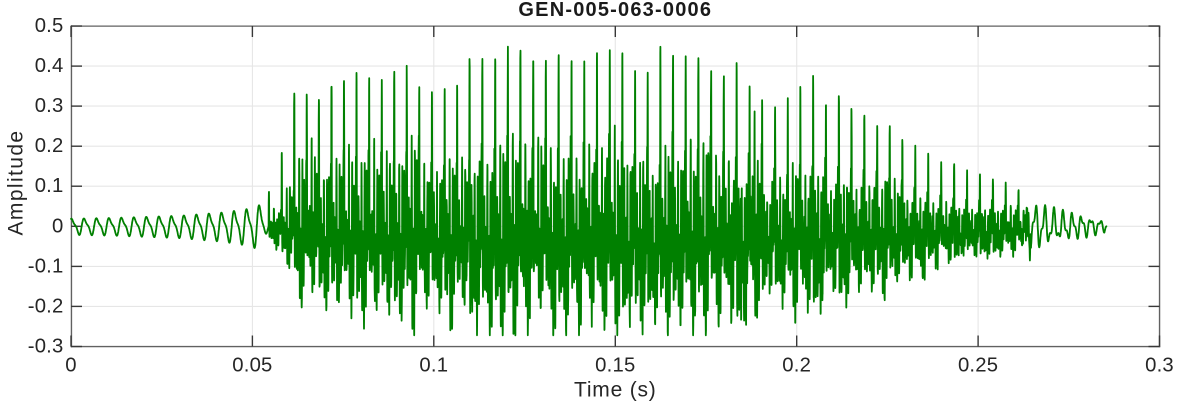 The height and width of the screenshot is (404, 1177). What do you see at coordinates (46, 266) in the screenshot?
I see `svg-text: -0.1` at bounding box center [46, 266].